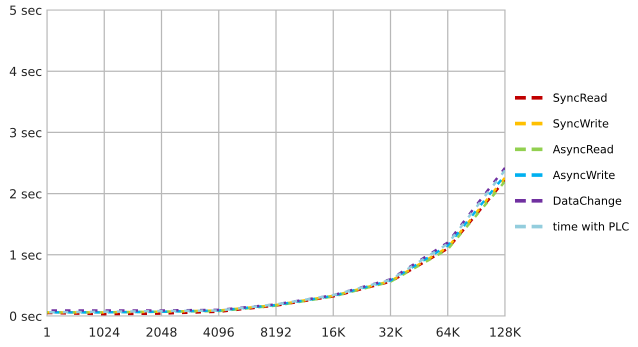  What do you see at coordinates (588, 202) in the screenshot?
I see `legend-label: DataChange` at bounding box center [588, 202].